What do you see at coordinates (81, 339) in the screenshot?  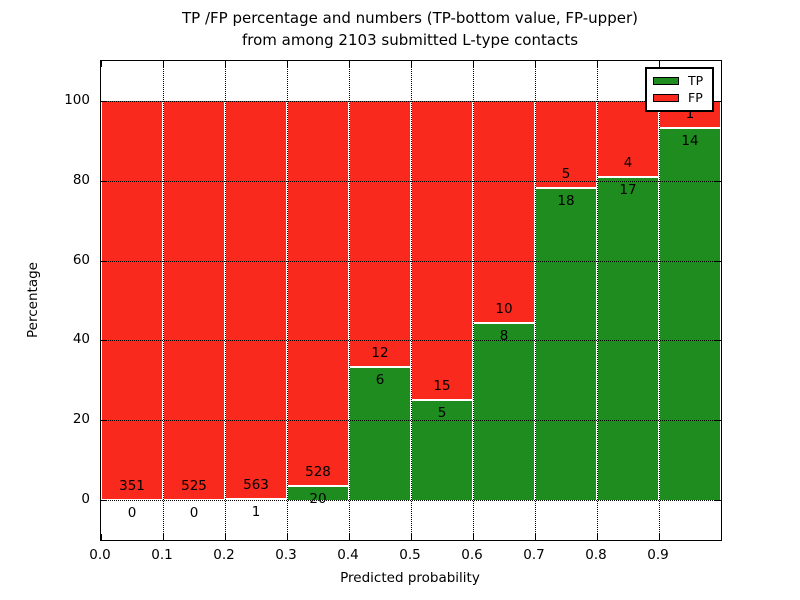 I see `y-tick-label: 40` at bounding box center [81, 339].